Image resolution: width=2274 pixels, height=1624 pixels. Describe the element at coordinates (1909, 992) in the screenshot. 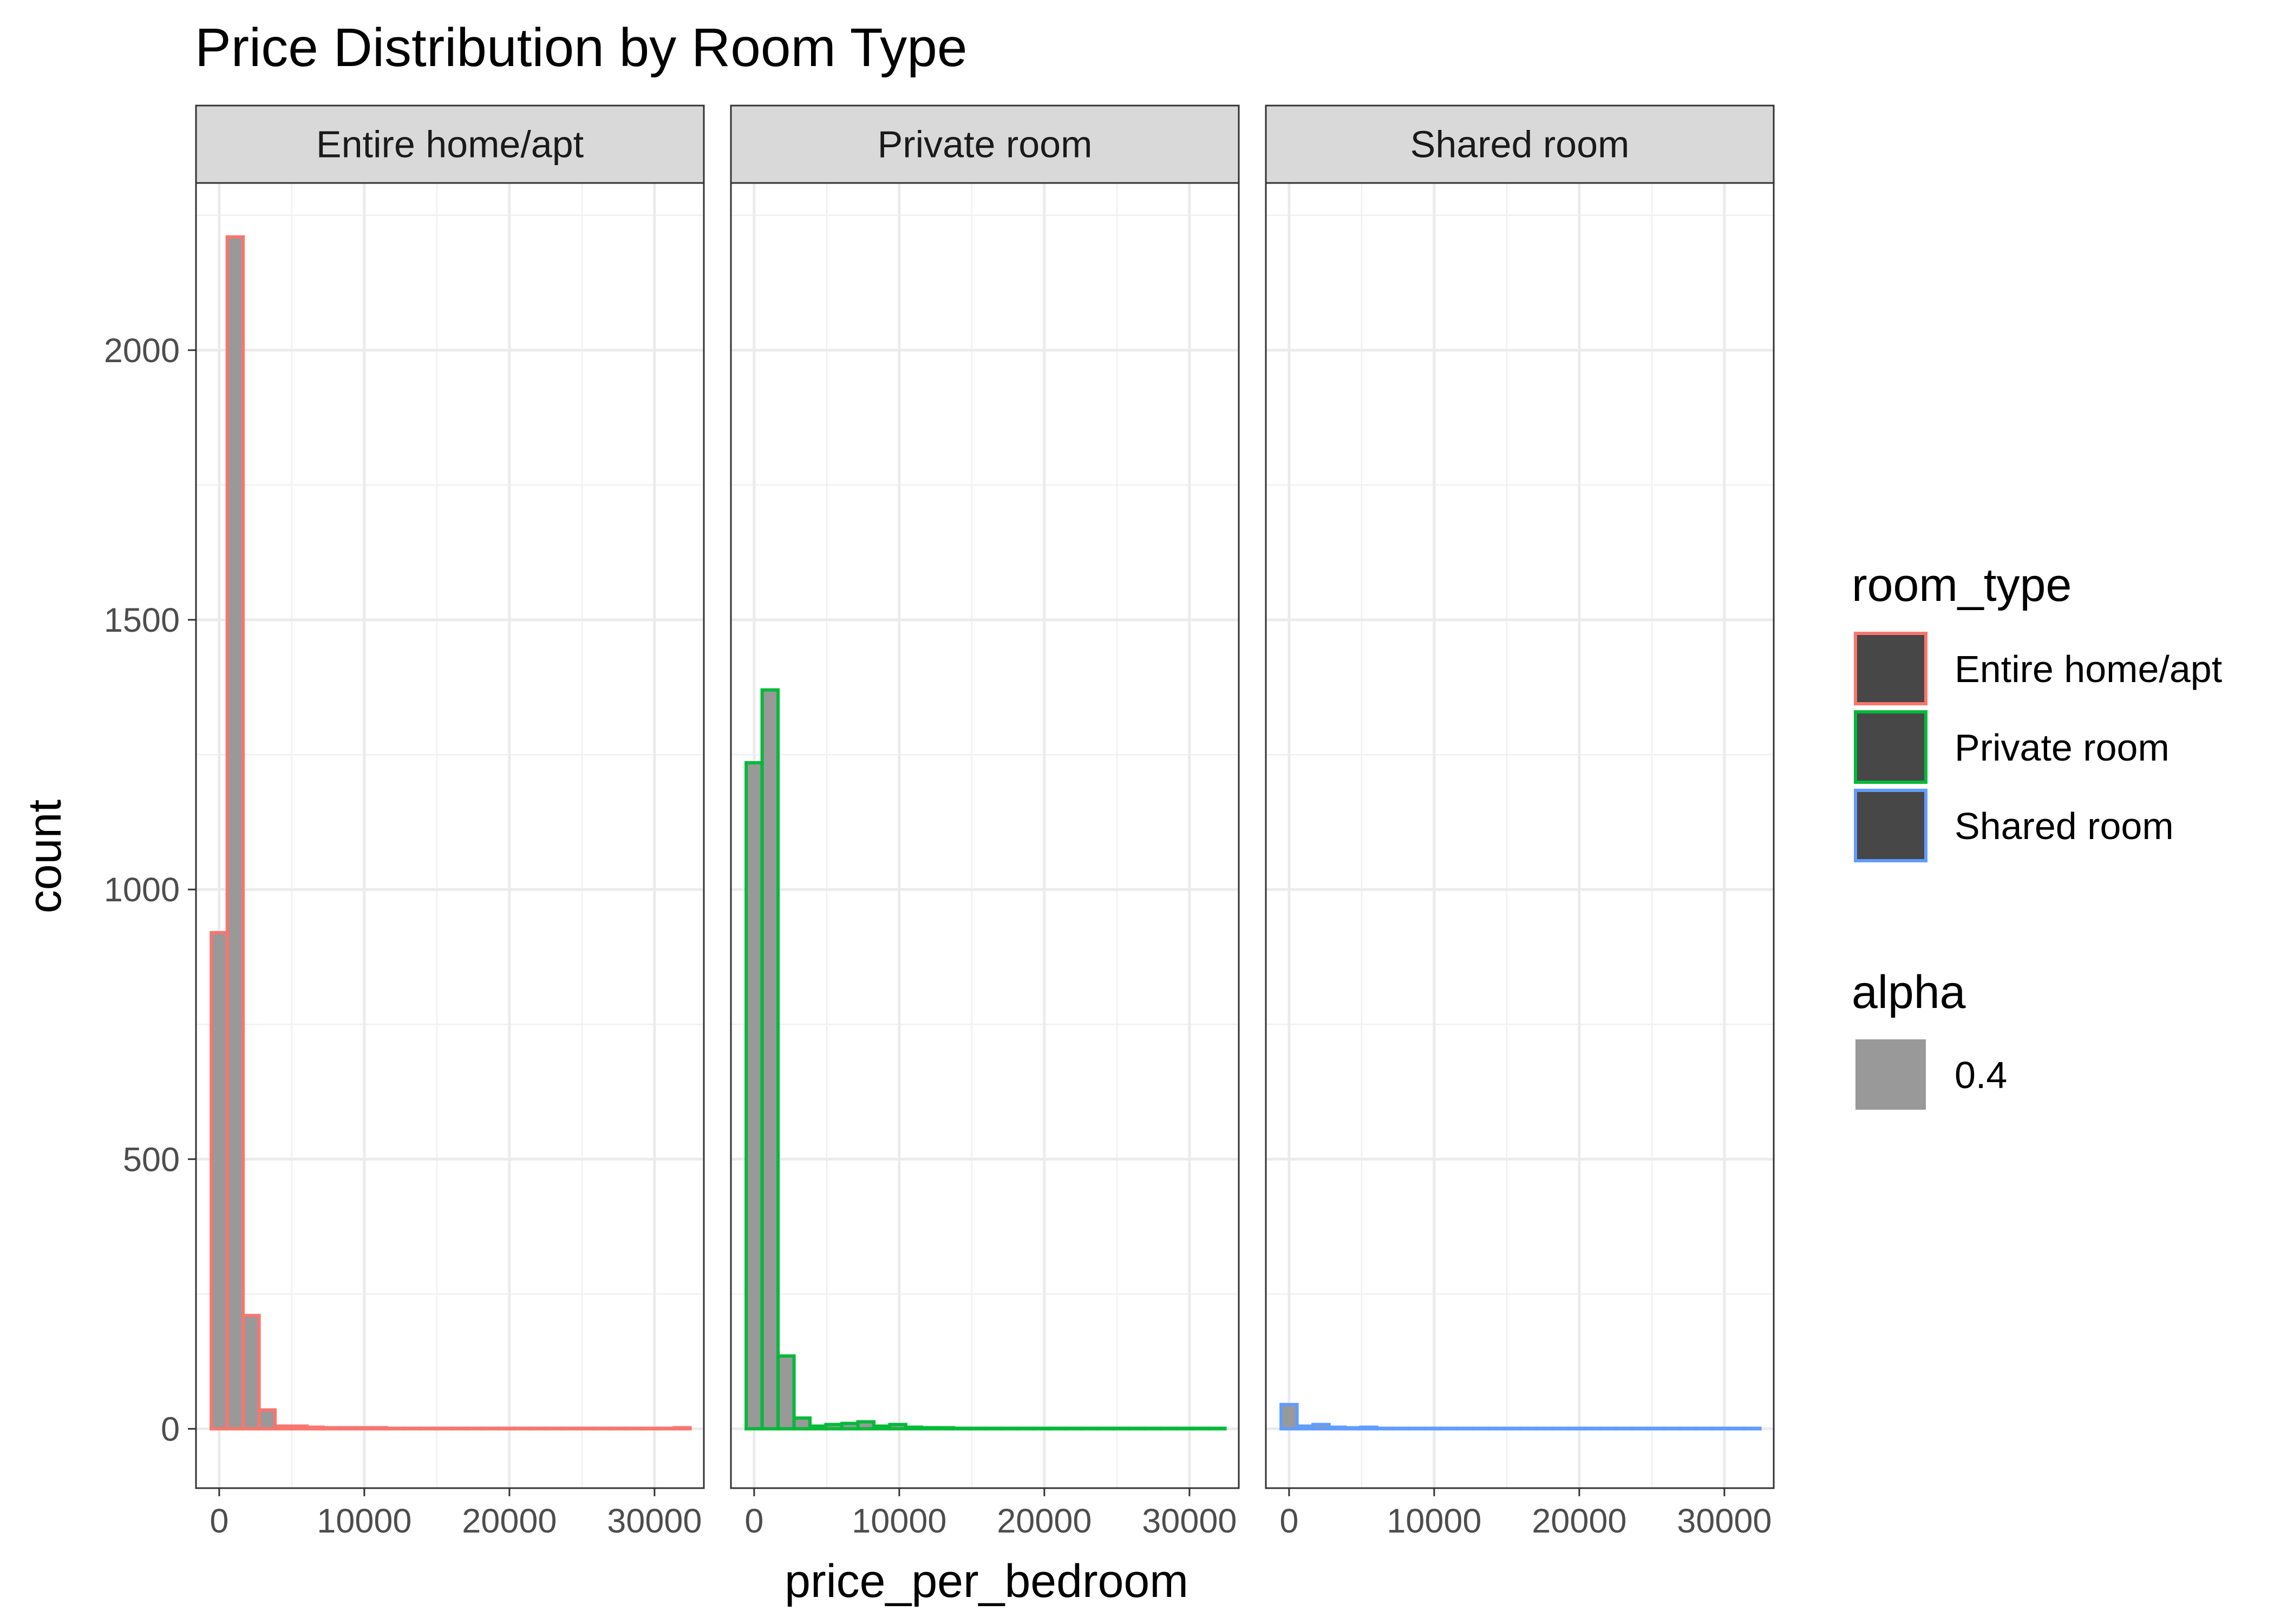

I see `legend-title-alpha: alpha` at that location.